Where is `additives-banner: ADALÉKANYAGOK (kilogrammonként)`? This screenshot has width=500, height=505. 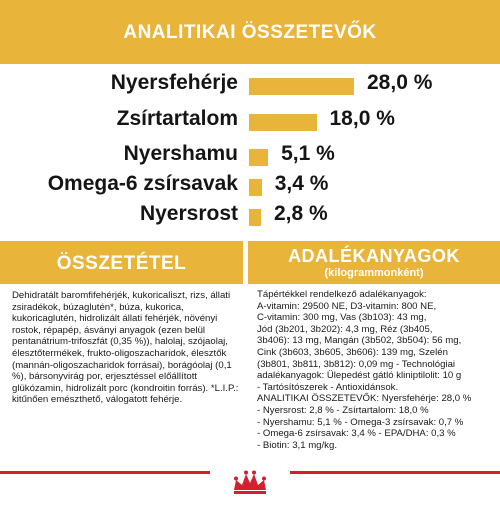 additives-banner: ADALÉKANYAGOK (kilogrammonként) is located at coordinates (374, 262).